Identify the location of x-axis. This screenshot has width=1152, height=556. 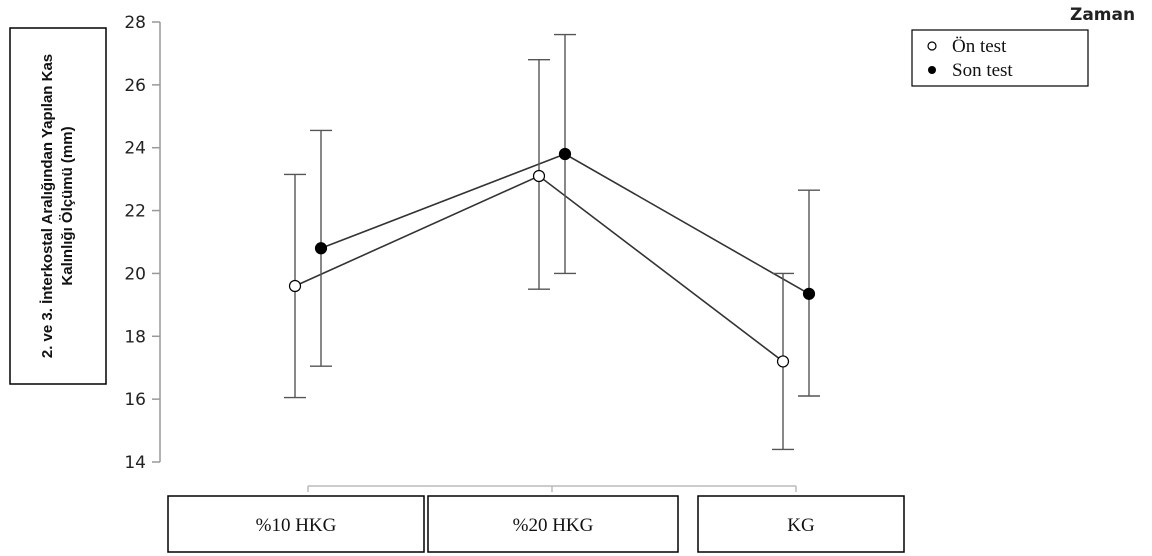
(552, 488).